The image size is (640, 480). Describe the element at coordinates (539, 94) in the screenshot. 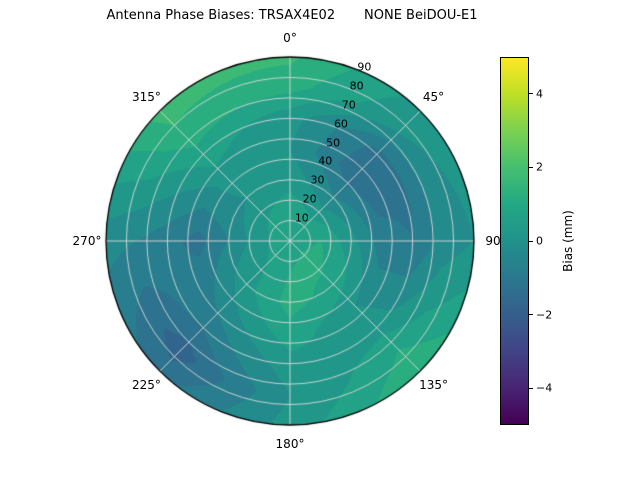

I see `colorbar-tick-label: 4` at that location.